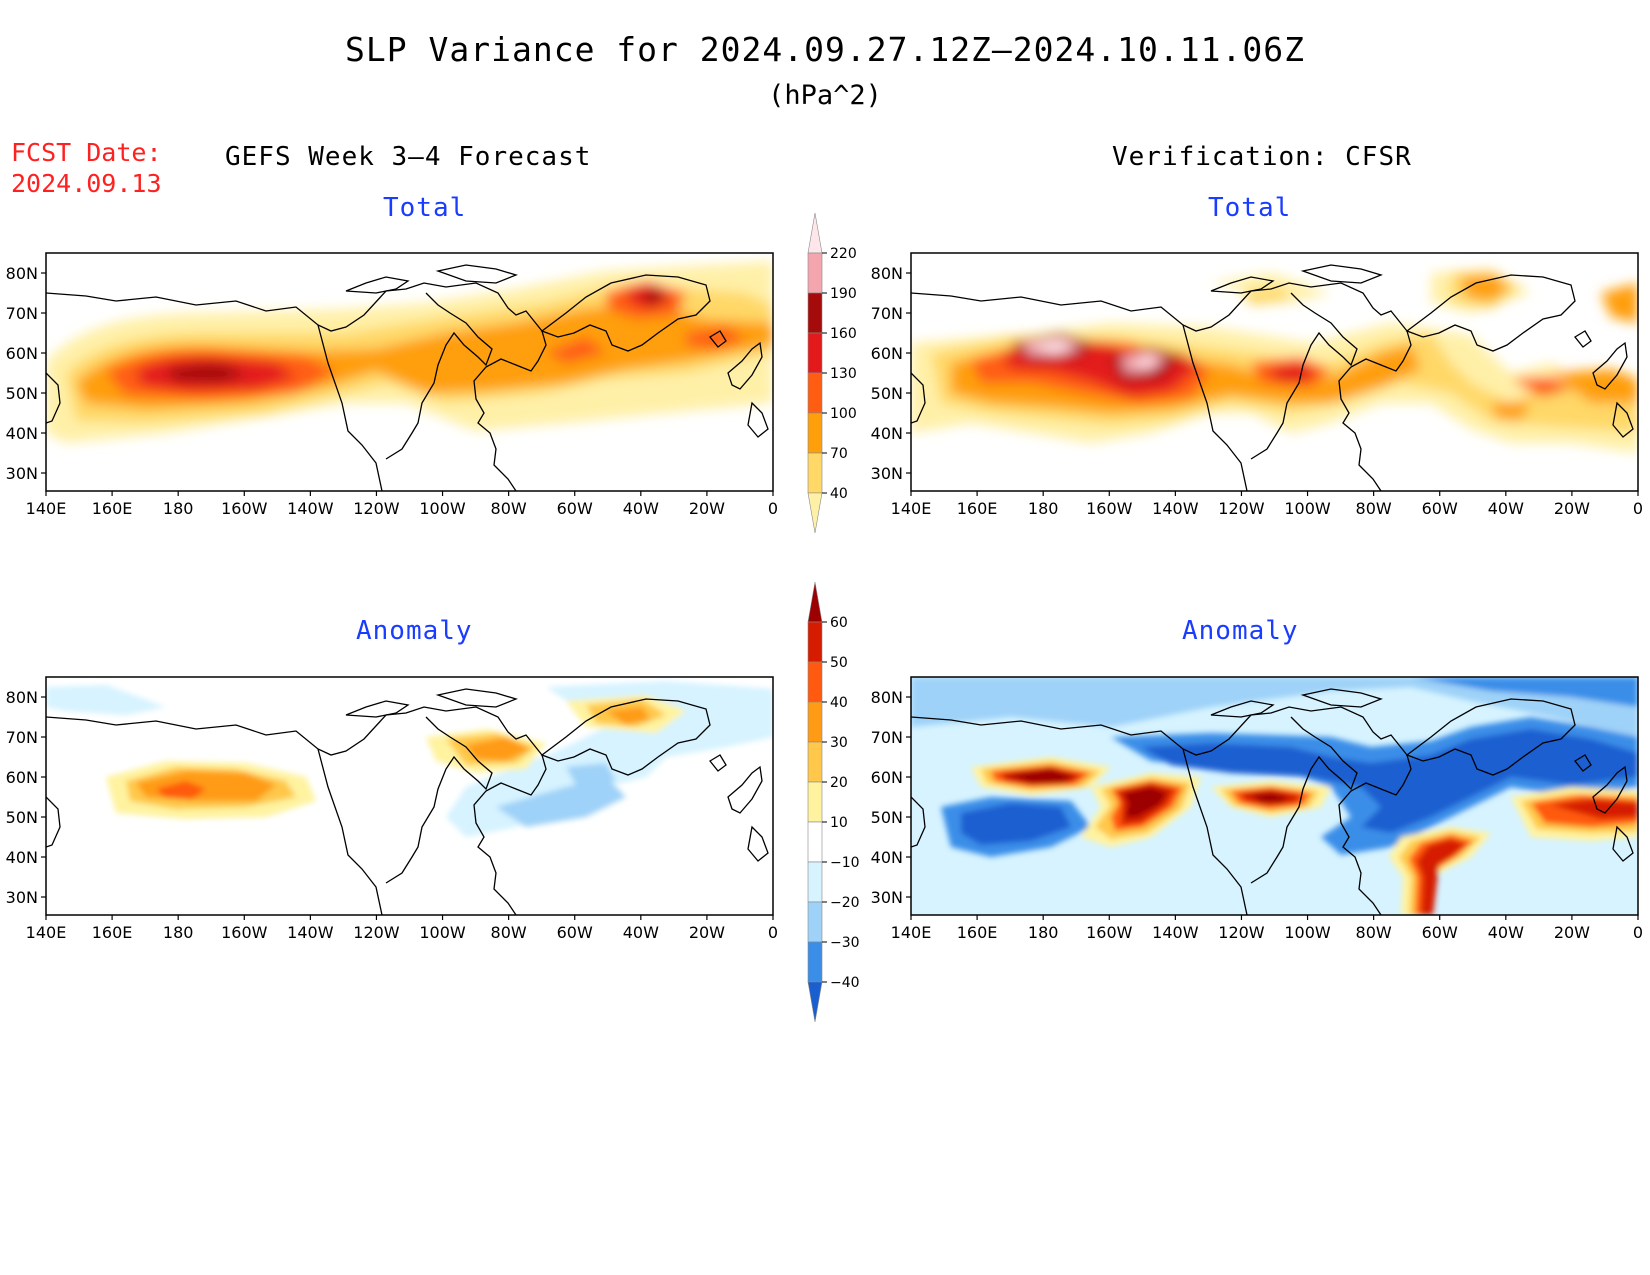 Image resolution: width=1650 pixels, height=1275 pixels. I want to click on map-frame-bottom-right, so click(1274, 796).